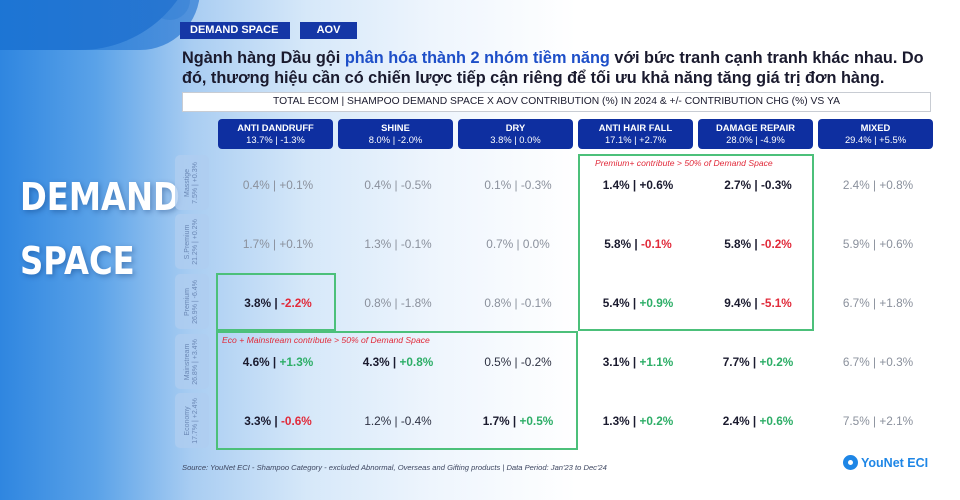 The width and height of the screenshot is (960, 500). Describe the element at coordinates (755, 127) in the screenshot. I see `column-name: DAMAGE REPAIR` at that location.